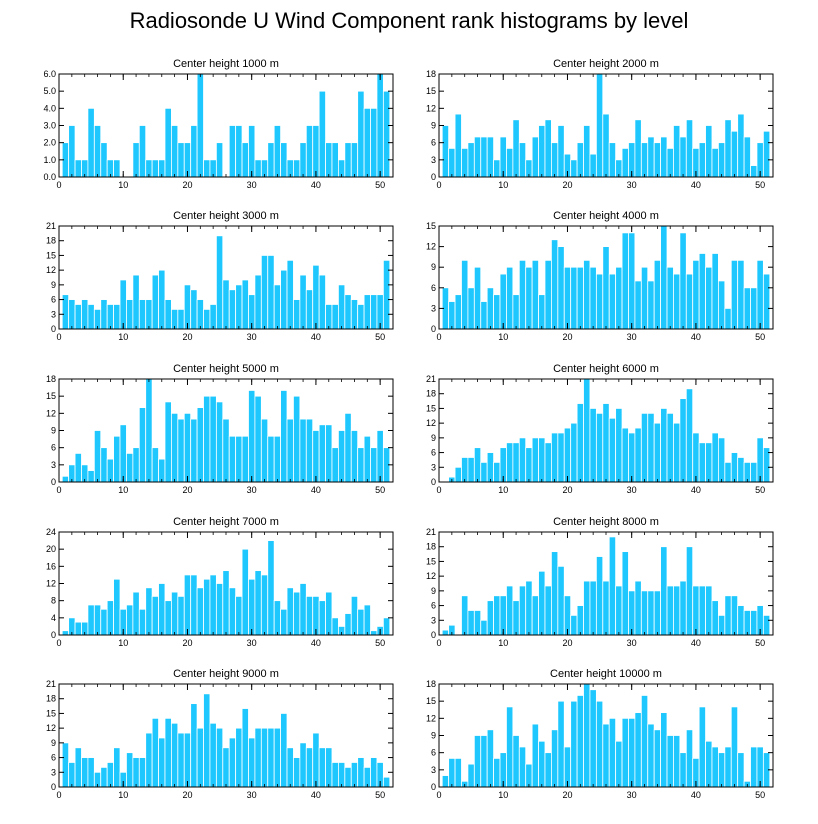 The image size is (818, 824). What do you see at coordinates (252, 185) in the screenshot?
I see `x-tick-label: 30` at bounding box center [252, 185].